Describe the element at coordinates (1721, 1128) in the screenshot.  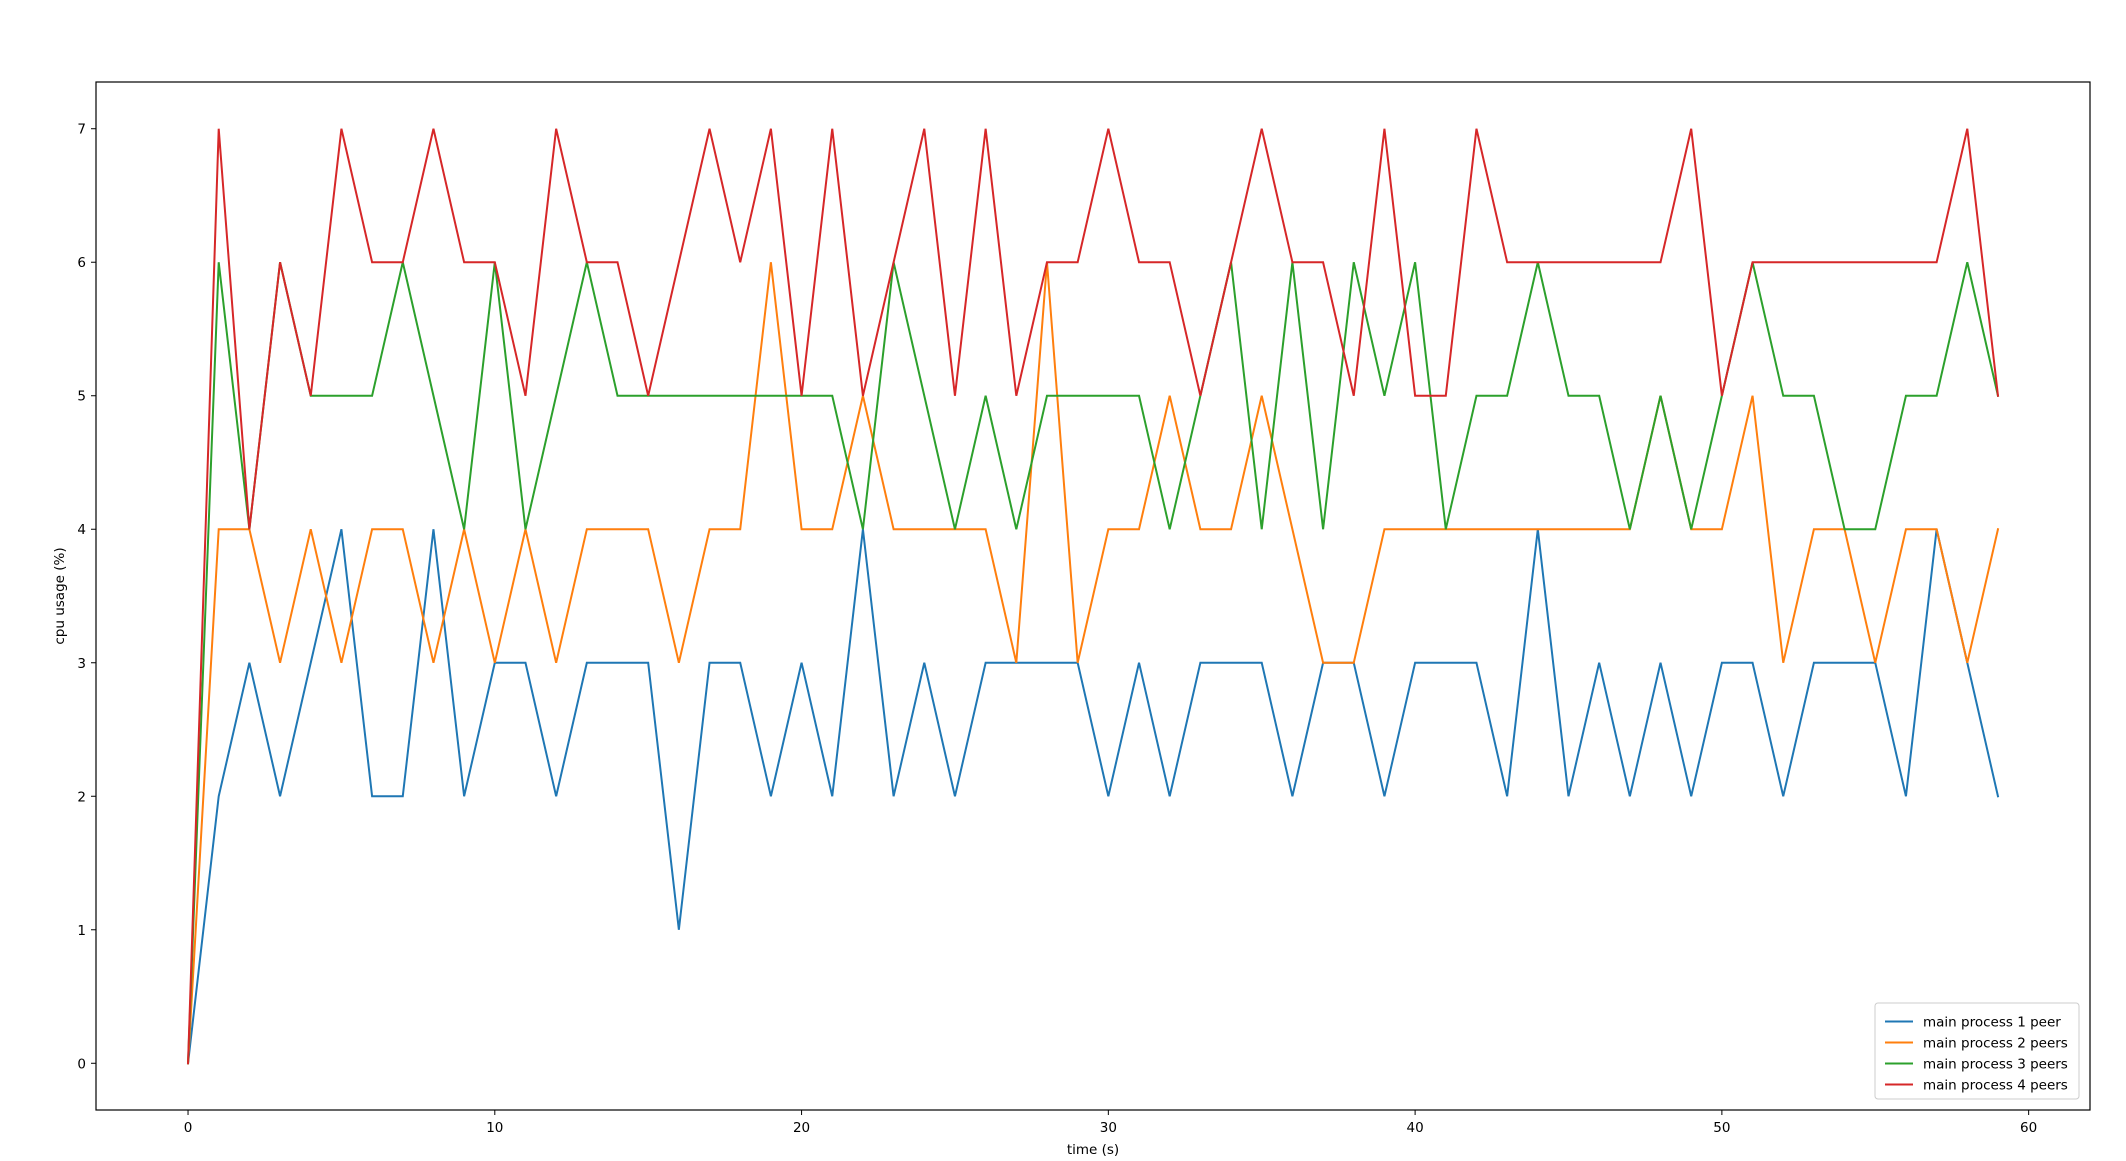
I see `x-tick-label: 50` at that location.